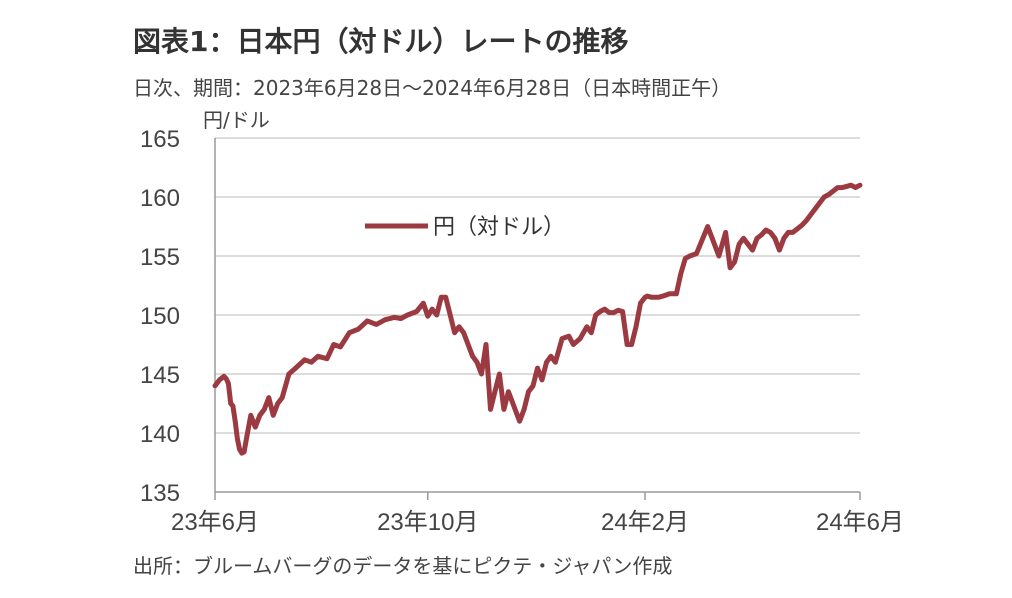 Image resolution: width=1012 pixels, height=598 pixels. I want to click on x-tick-marks, so click(537, 496).